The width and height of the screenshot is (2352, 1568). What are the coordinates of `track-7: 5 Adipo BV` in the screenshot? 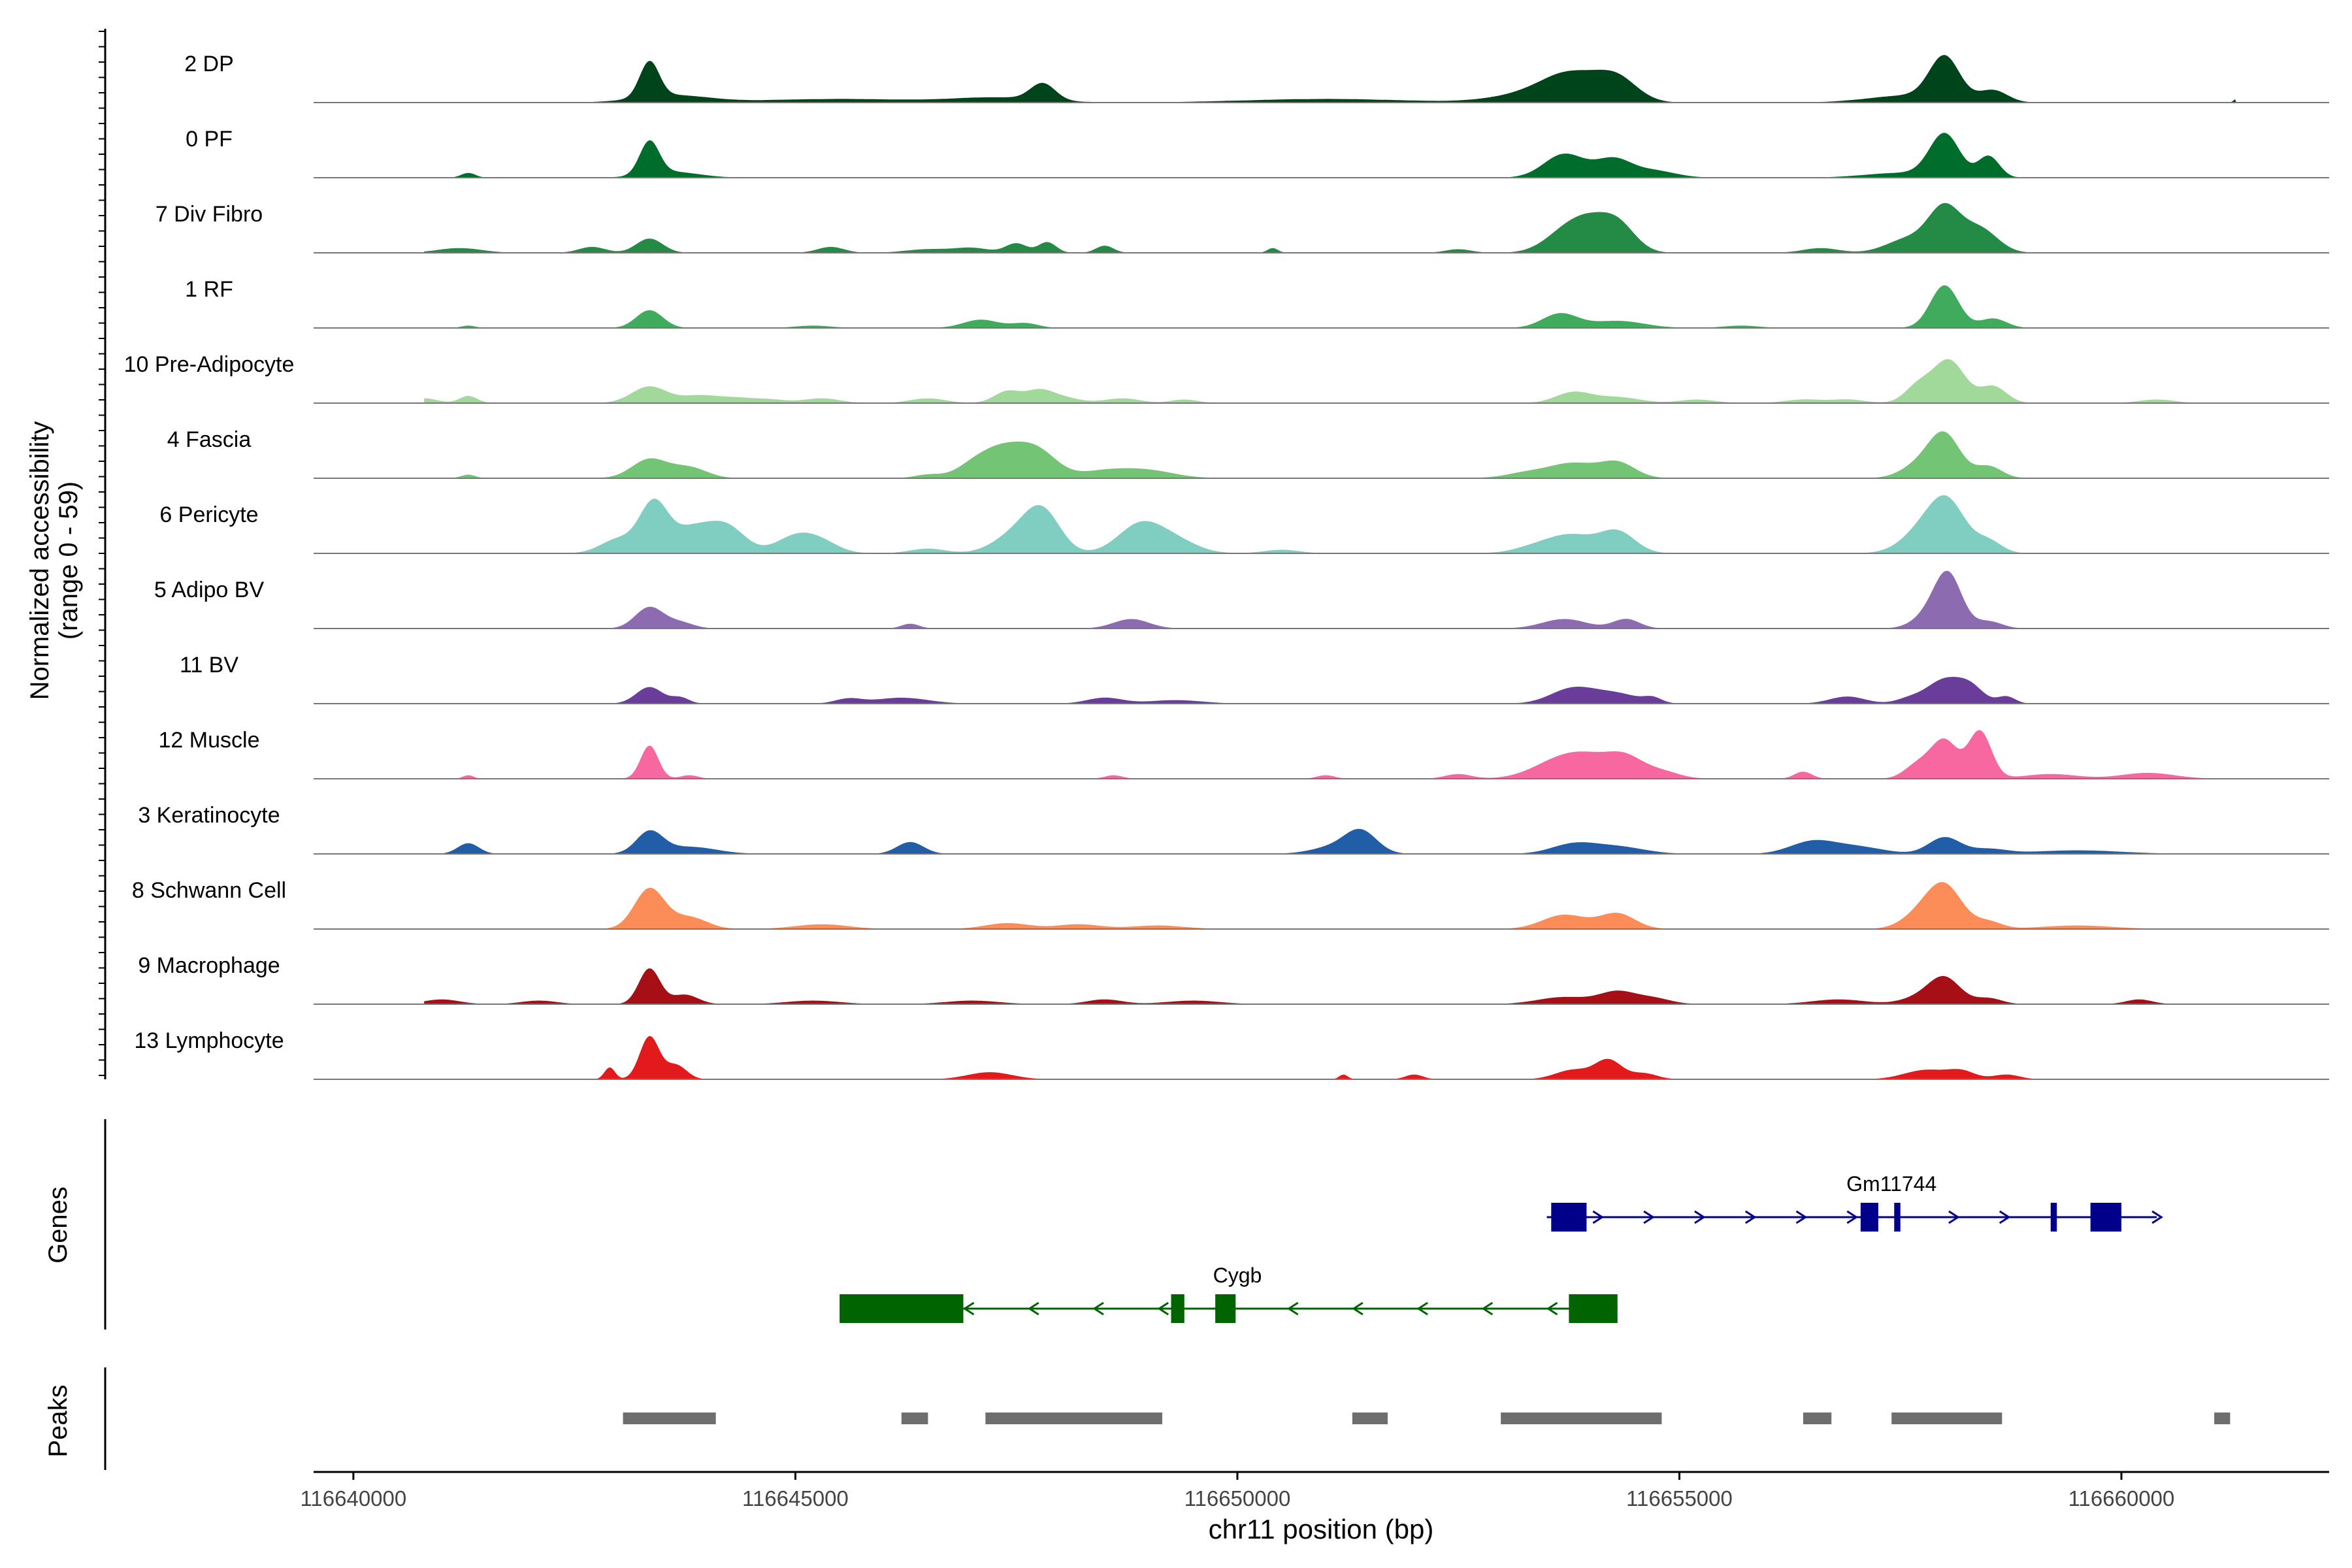 It's located at (1241, 599).